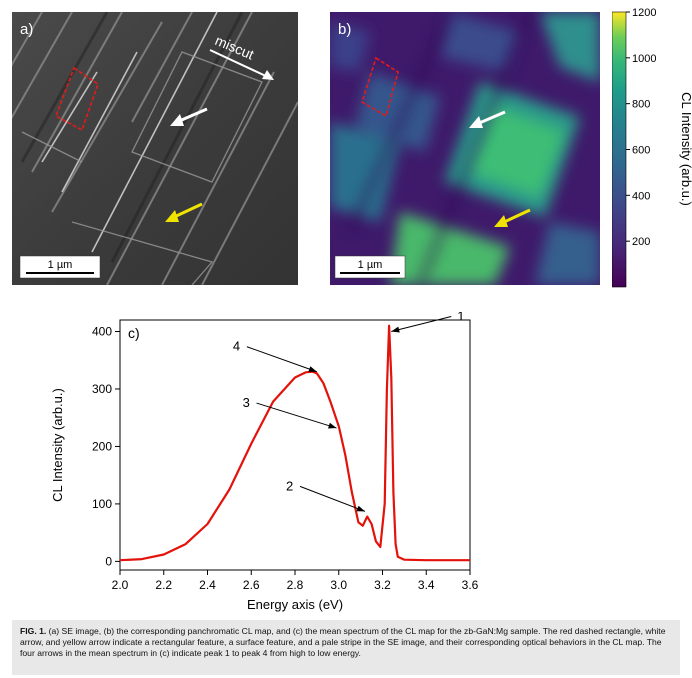  What do you see at coordinates (236, 346) in the screenshot?
I see `peak-label: 4` at bounding box center [236, 346].